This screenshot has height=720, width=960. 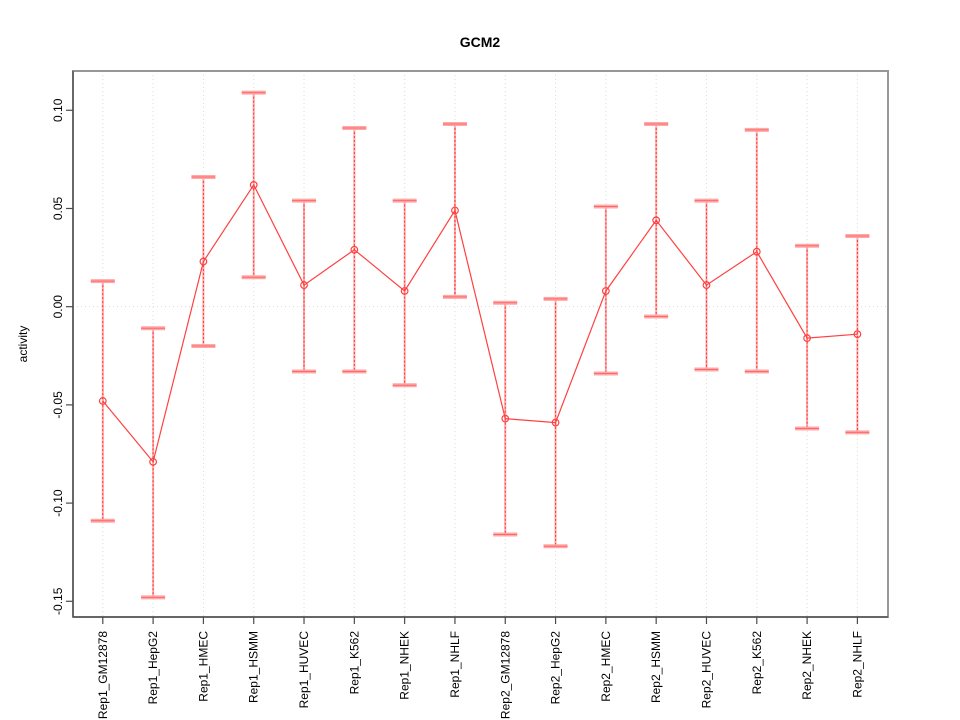 I want to click on x-tick-label: Rep2_HUVEC, so click(x=706, y=670).